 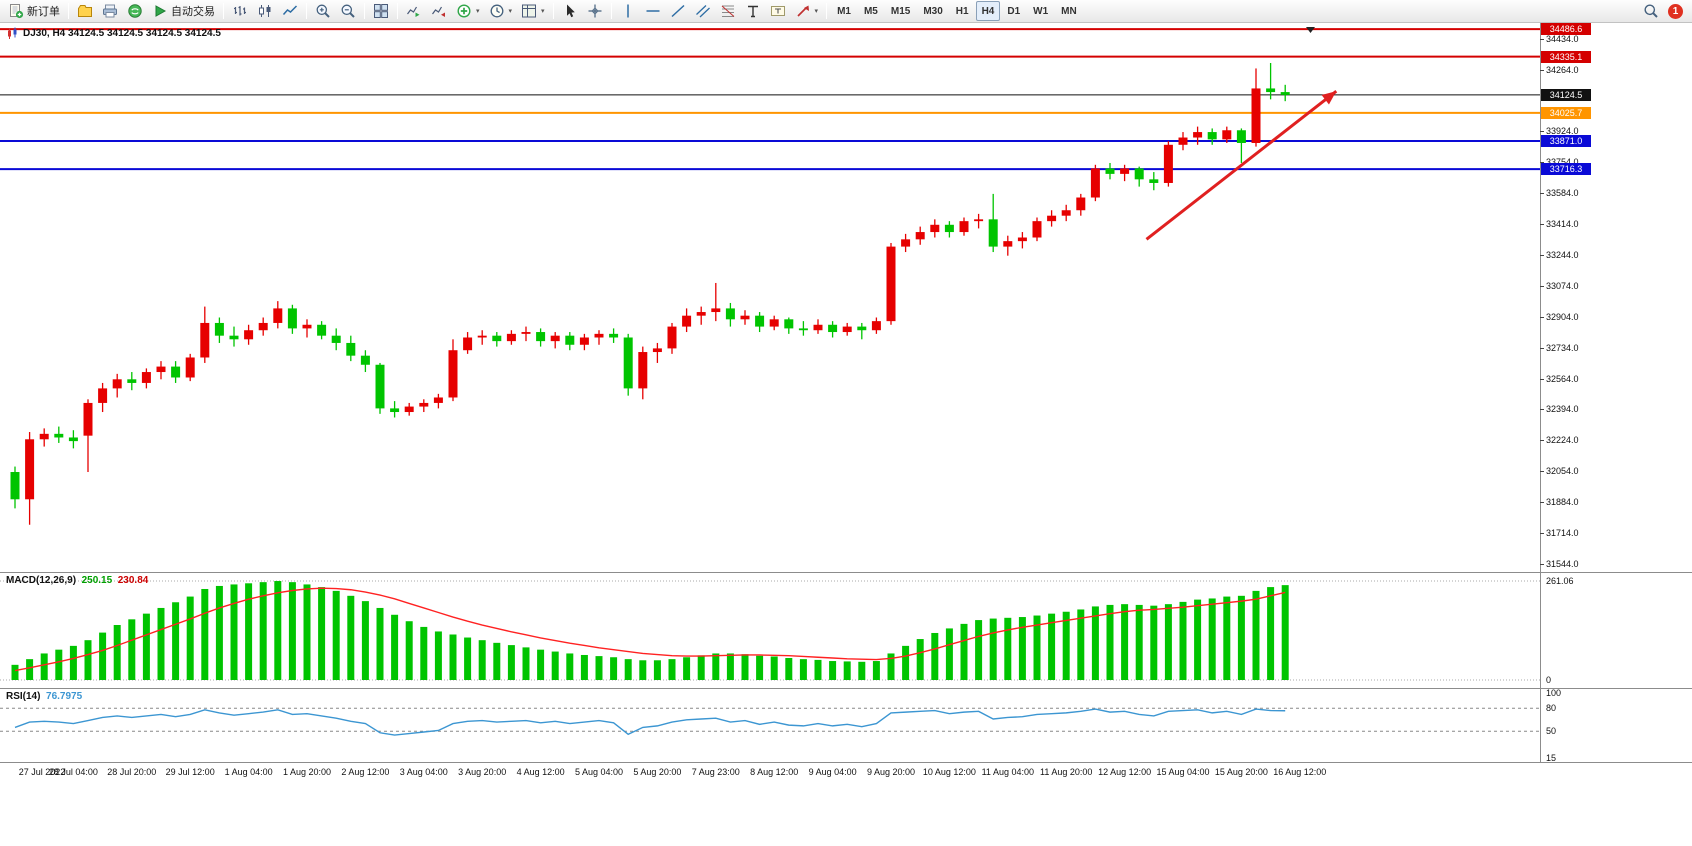 What do you see at coordinates (414, 11) in the screenshot?
I see `auto-scroll-button` at bounding box center [414, 11].